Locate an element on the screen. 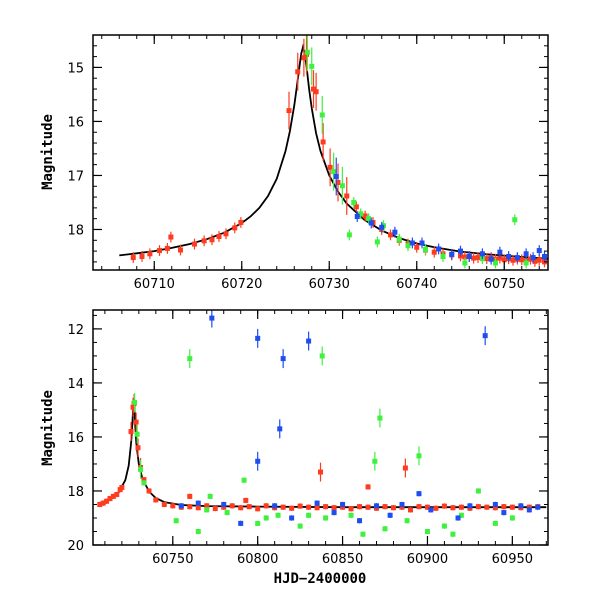 The width and height of the screenshot is (600, 600). y-tick-label: 17 is located at coordinates (75, 176).